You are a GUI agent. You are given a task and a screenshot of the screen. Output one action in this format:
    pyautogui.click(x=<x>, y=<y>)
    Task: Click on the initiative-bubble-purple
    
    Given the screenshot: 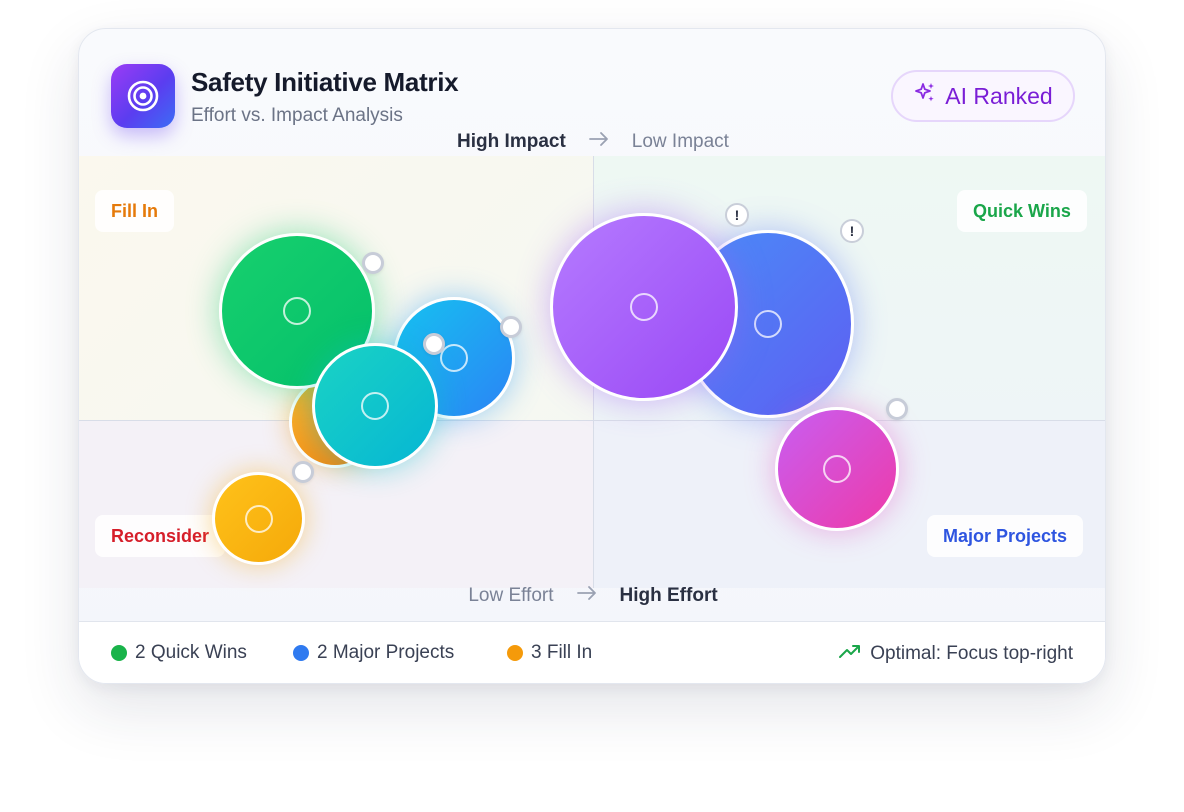 What is the action you would take?
    pyautogui.click(x=644, y=307)
    